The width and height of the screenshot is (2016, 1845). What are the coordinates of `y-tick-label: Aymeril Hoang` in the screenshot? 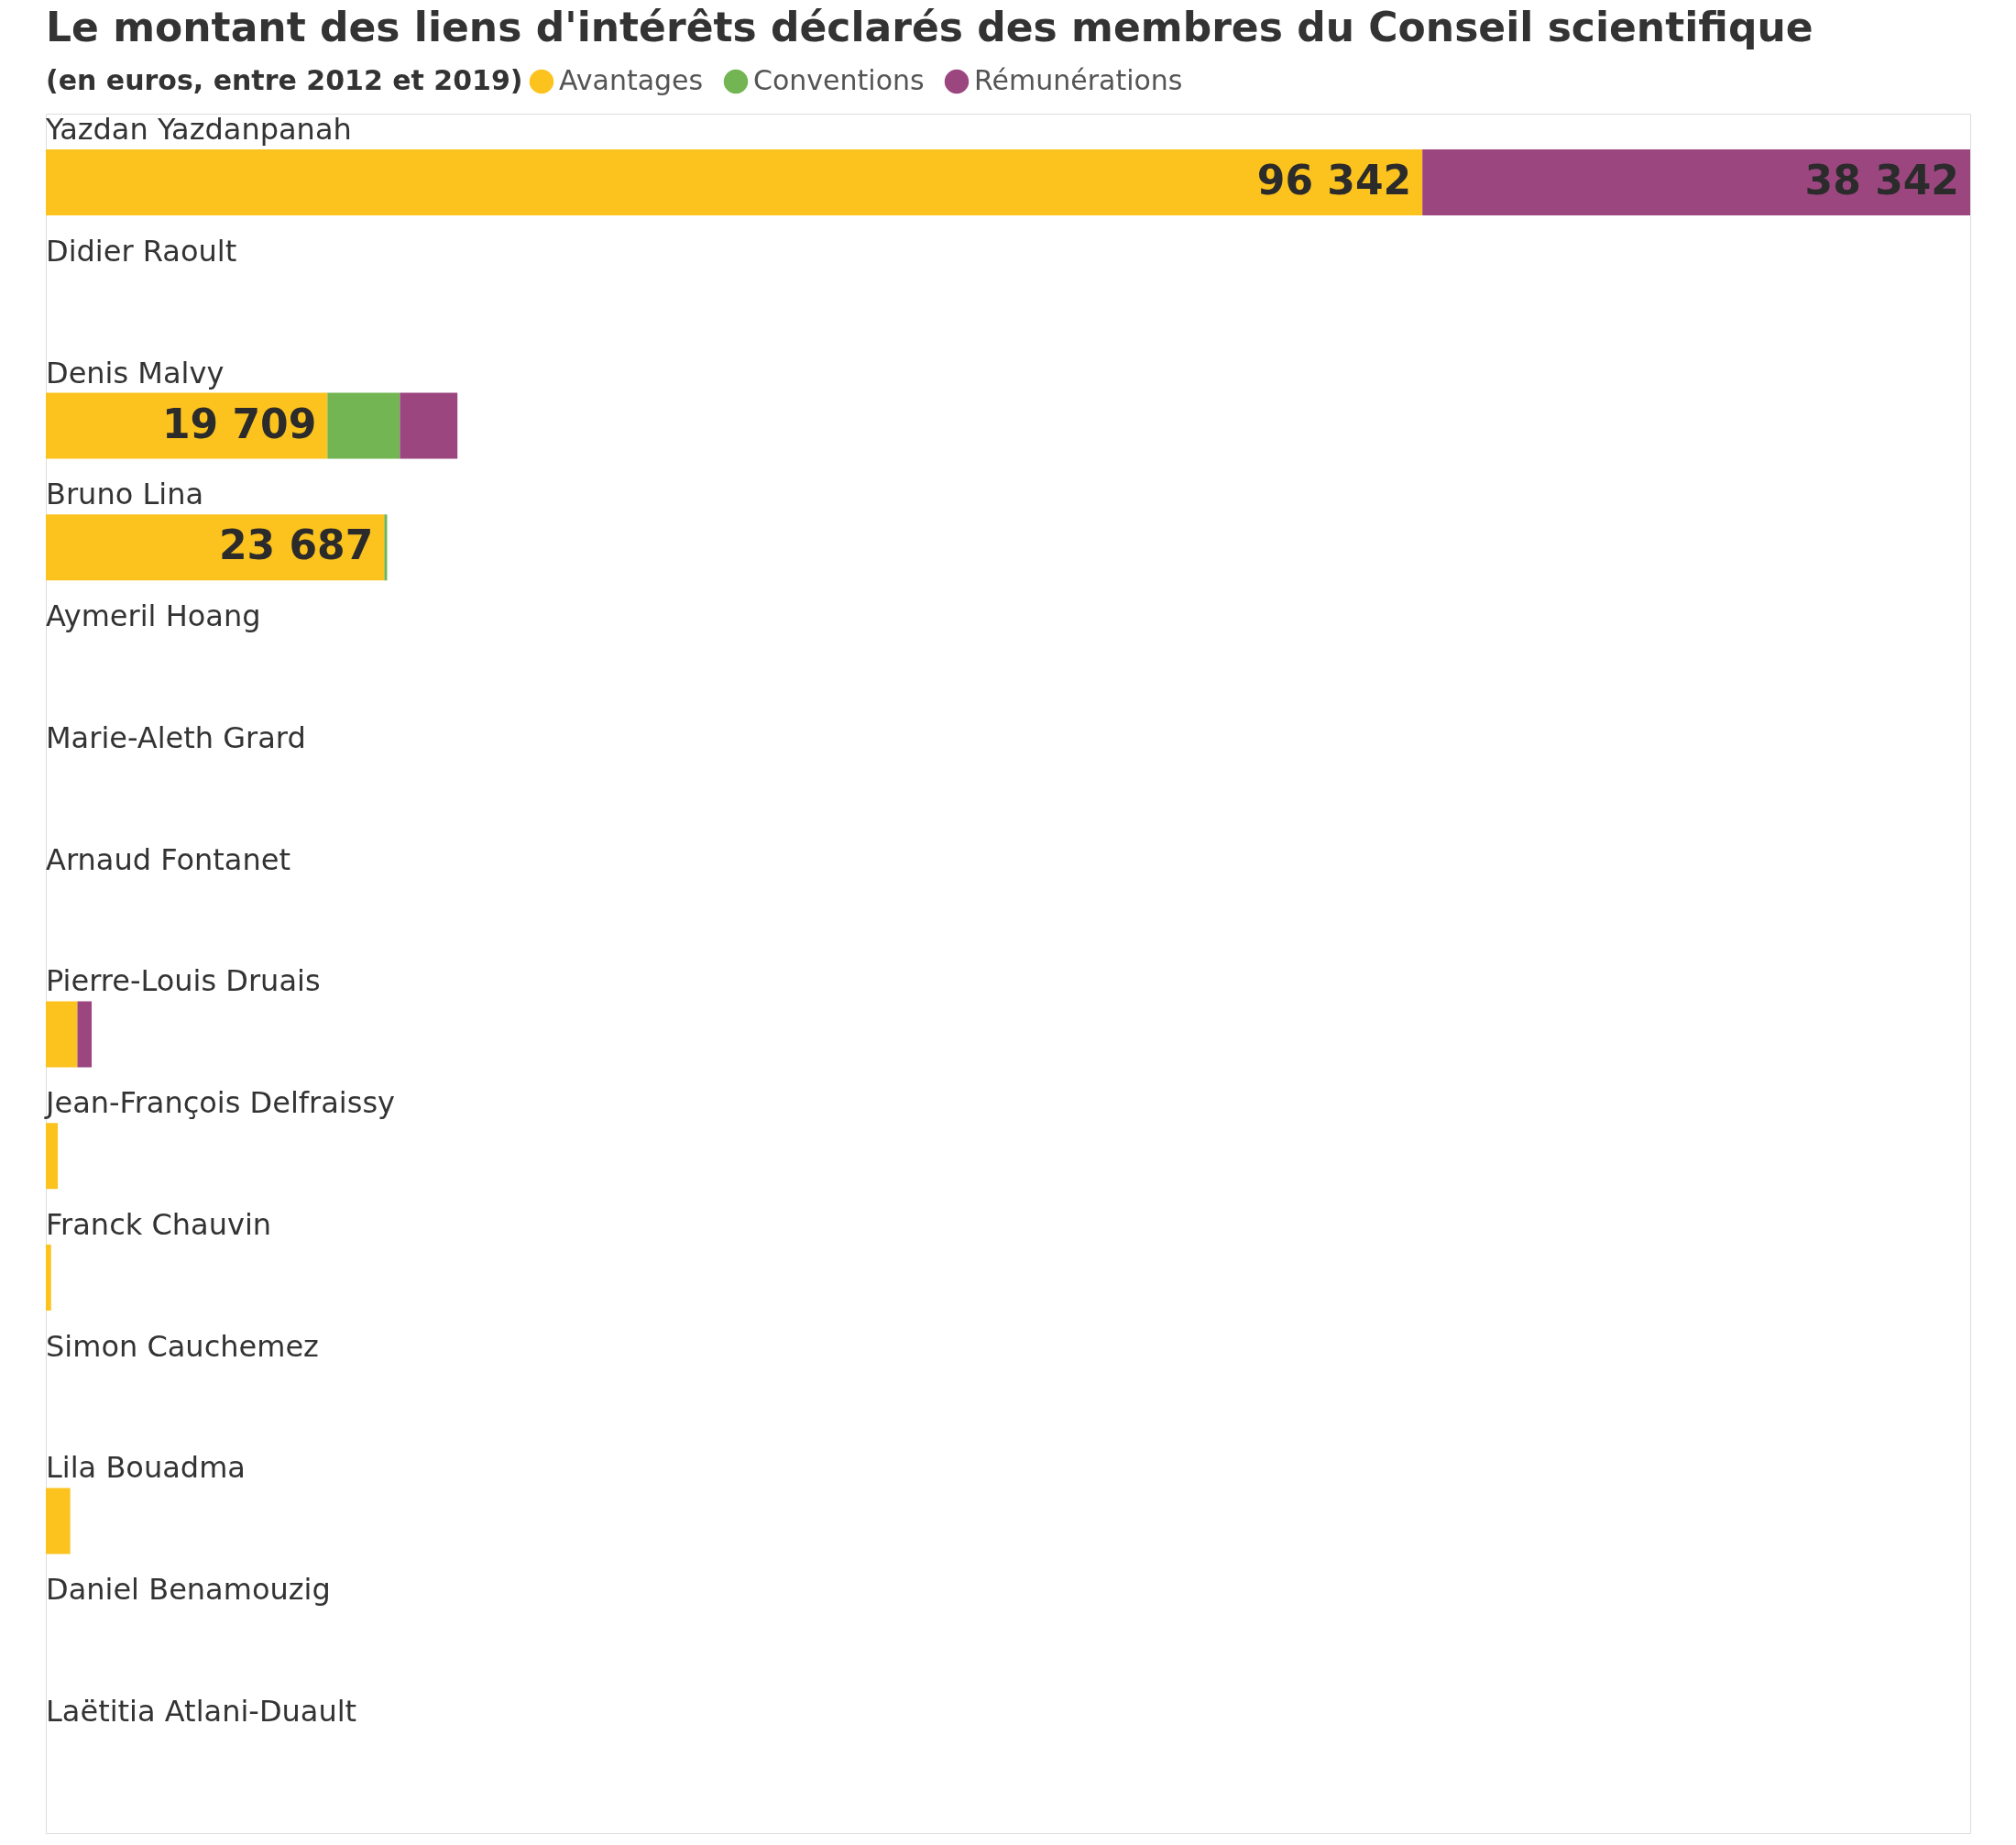 It's located at (153, 616).